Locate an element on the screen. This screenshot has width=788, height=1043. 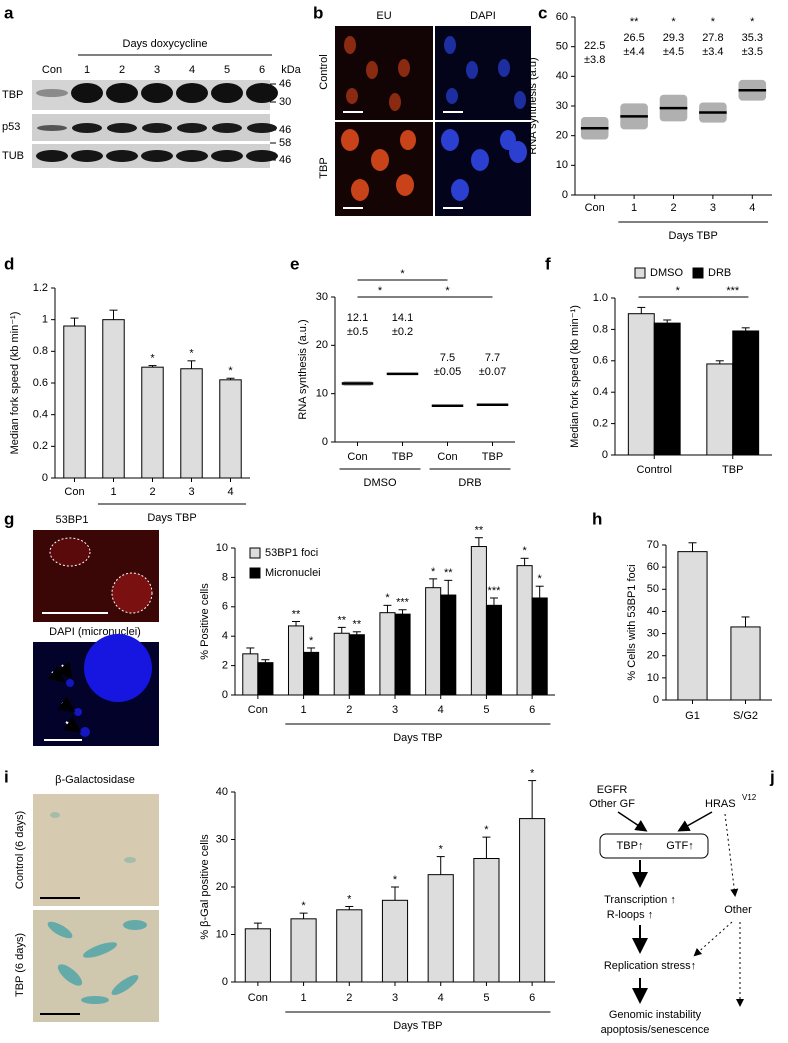
lane-label: 4 is located at coordinates (192, 70).